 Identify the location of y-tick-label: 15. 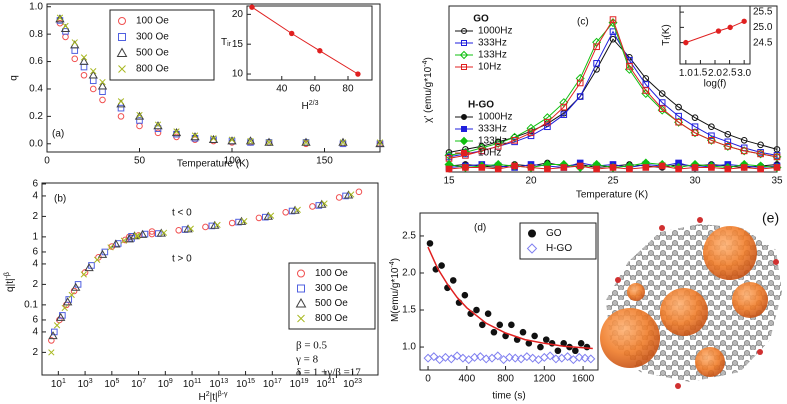
(238, 44).